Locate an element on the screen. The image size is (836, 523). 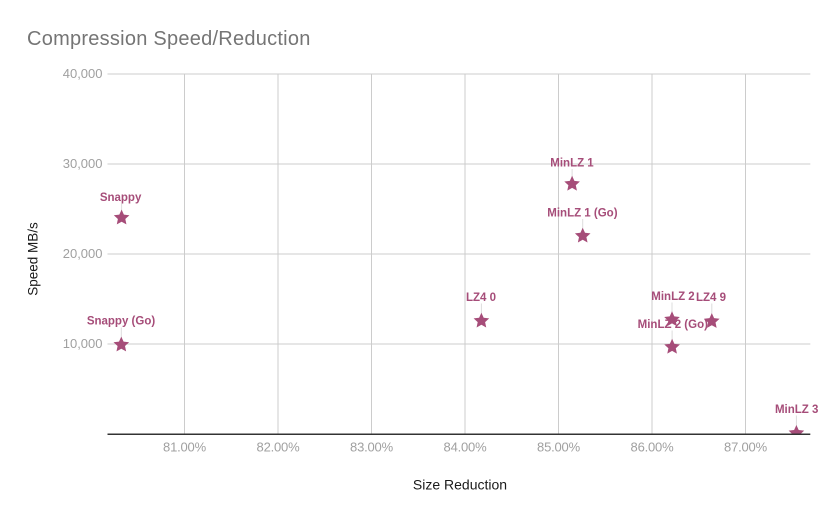
svg-text: Speed MB/s is located at coordinates (33, 259).